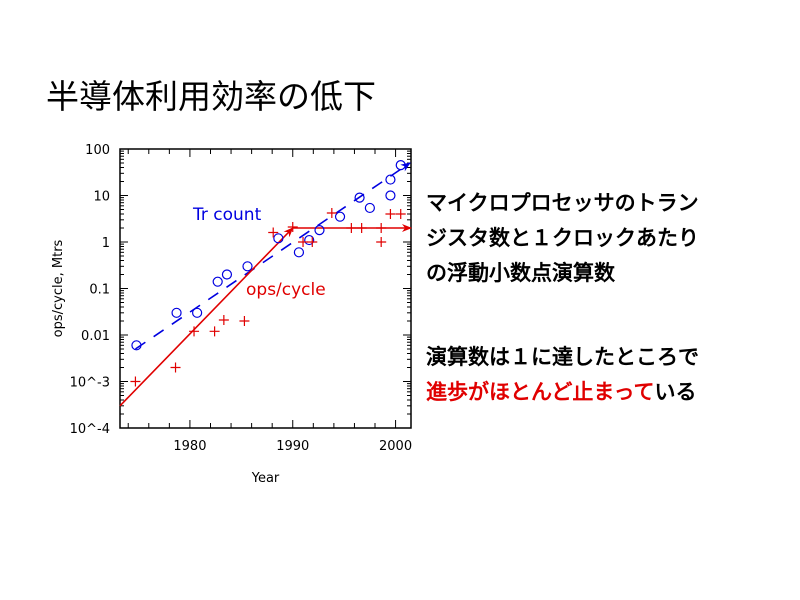  I want to click on trend-line-tr-count, so click(272, 256).